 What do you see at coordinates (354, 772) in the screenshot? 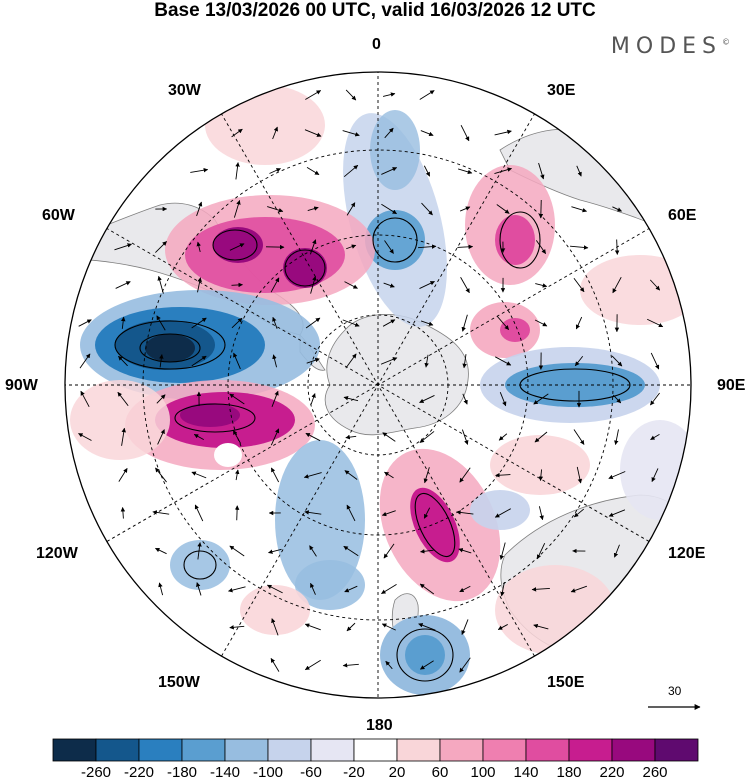
I see `colorbar-label: -20` at bounding box center [354, 772].